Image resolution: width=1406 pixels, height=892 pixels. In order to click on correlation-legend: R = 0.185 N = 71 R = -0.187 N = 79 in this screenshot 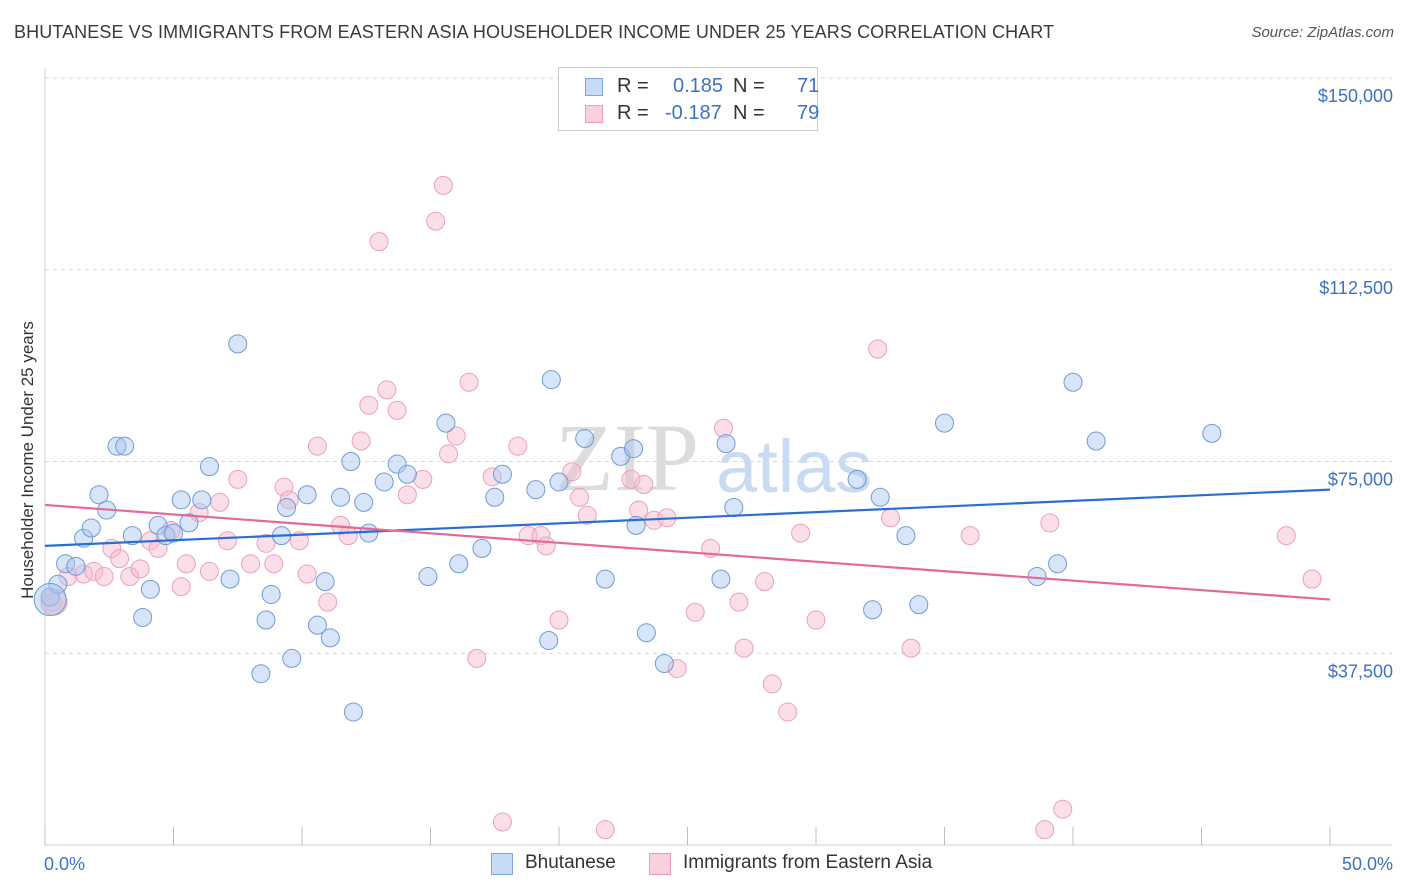, I will do `click(689, 99)`.